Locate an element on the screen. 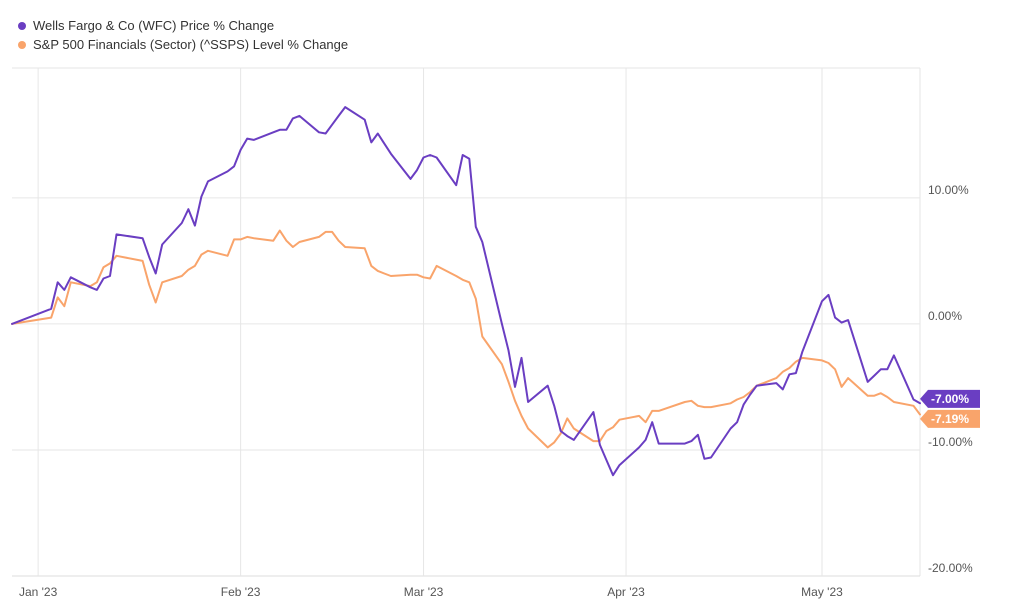 The image size is (1024, 613). end-label-wfc: -7.00% is located at coordinates (950, 398).